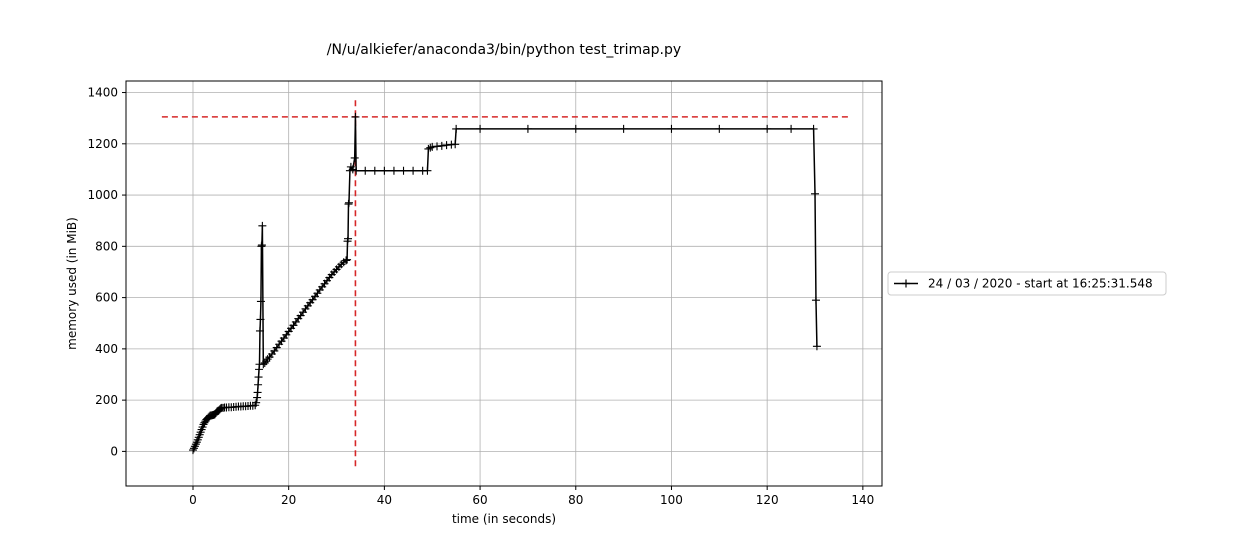 This screenshot has width=1260, height=540. What do you see at coordinates (531, 496) in the screenshot?
I see `x-axis-ticks: 0 20 40 60 80 100 120 140` at bounding box center [531, 496].